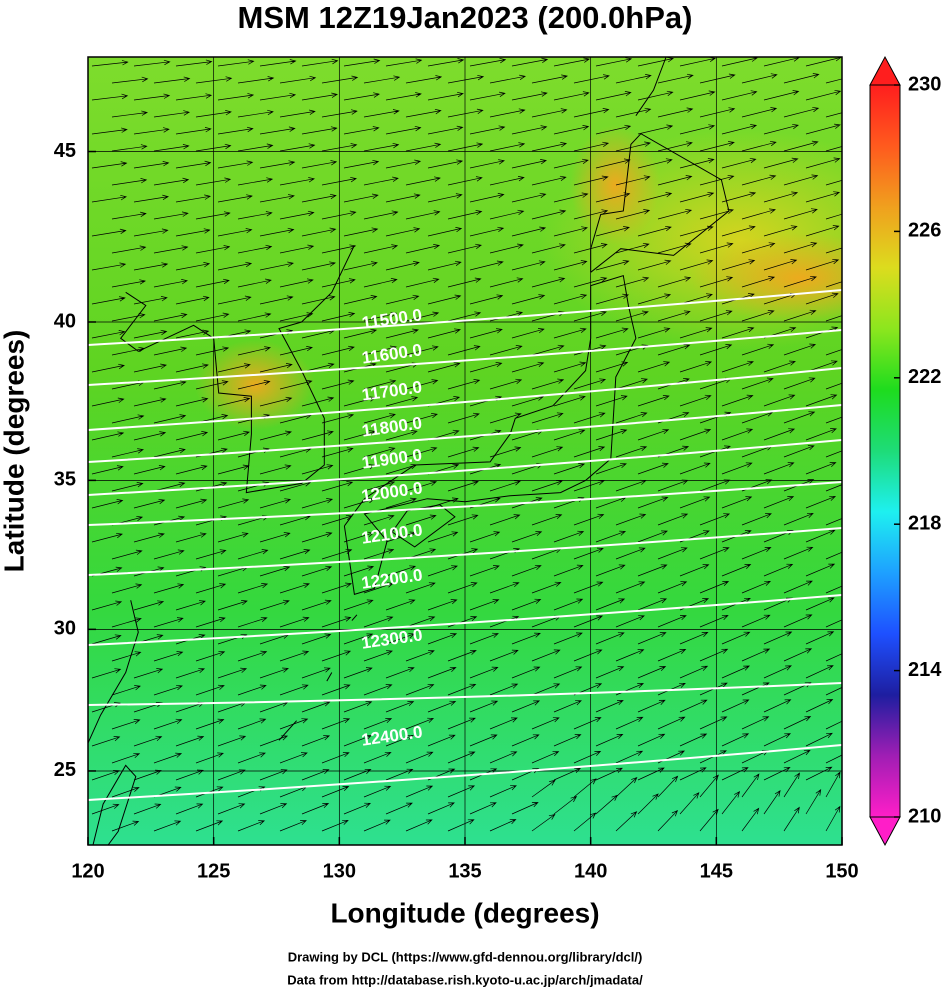 This screenshot has width=950, height=998. What do you see at coordinates (65, 151) in the screenshot?
I see `y-tick-label: 45` at bounding box center [65, 151].